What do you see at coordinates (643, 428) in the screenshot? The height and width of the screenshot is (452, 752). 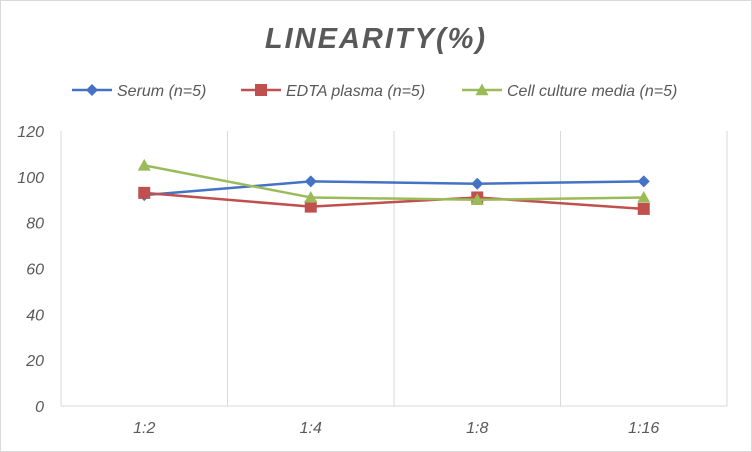 I see `x-tick-label: 1:16` at bounding box center [643, 428].